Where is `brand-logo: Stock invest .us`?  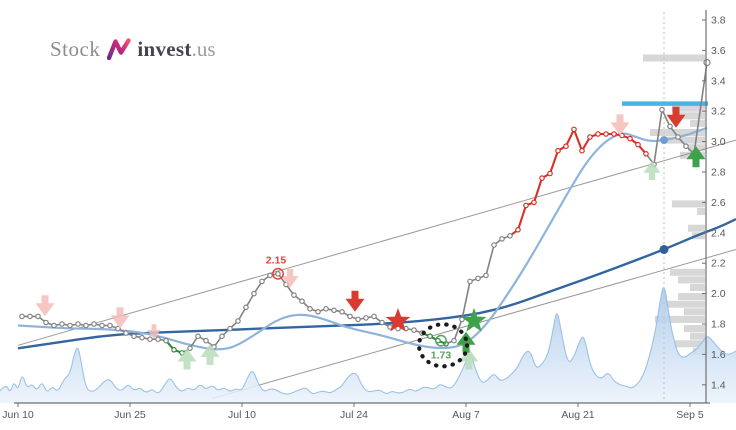 brand-logo: Stock invest .us is located at coordinates (133, 49).